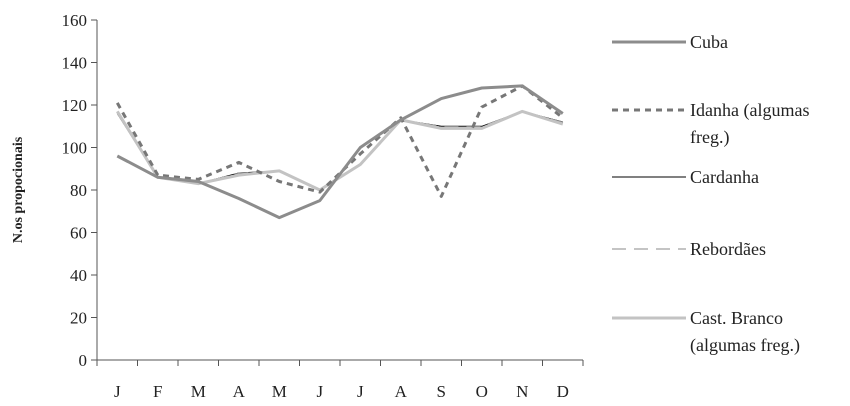  What do you see at coordinates (78, 275) in the screenshot?
I see `y-tick-label: 40` at bounding box center [78, 275].